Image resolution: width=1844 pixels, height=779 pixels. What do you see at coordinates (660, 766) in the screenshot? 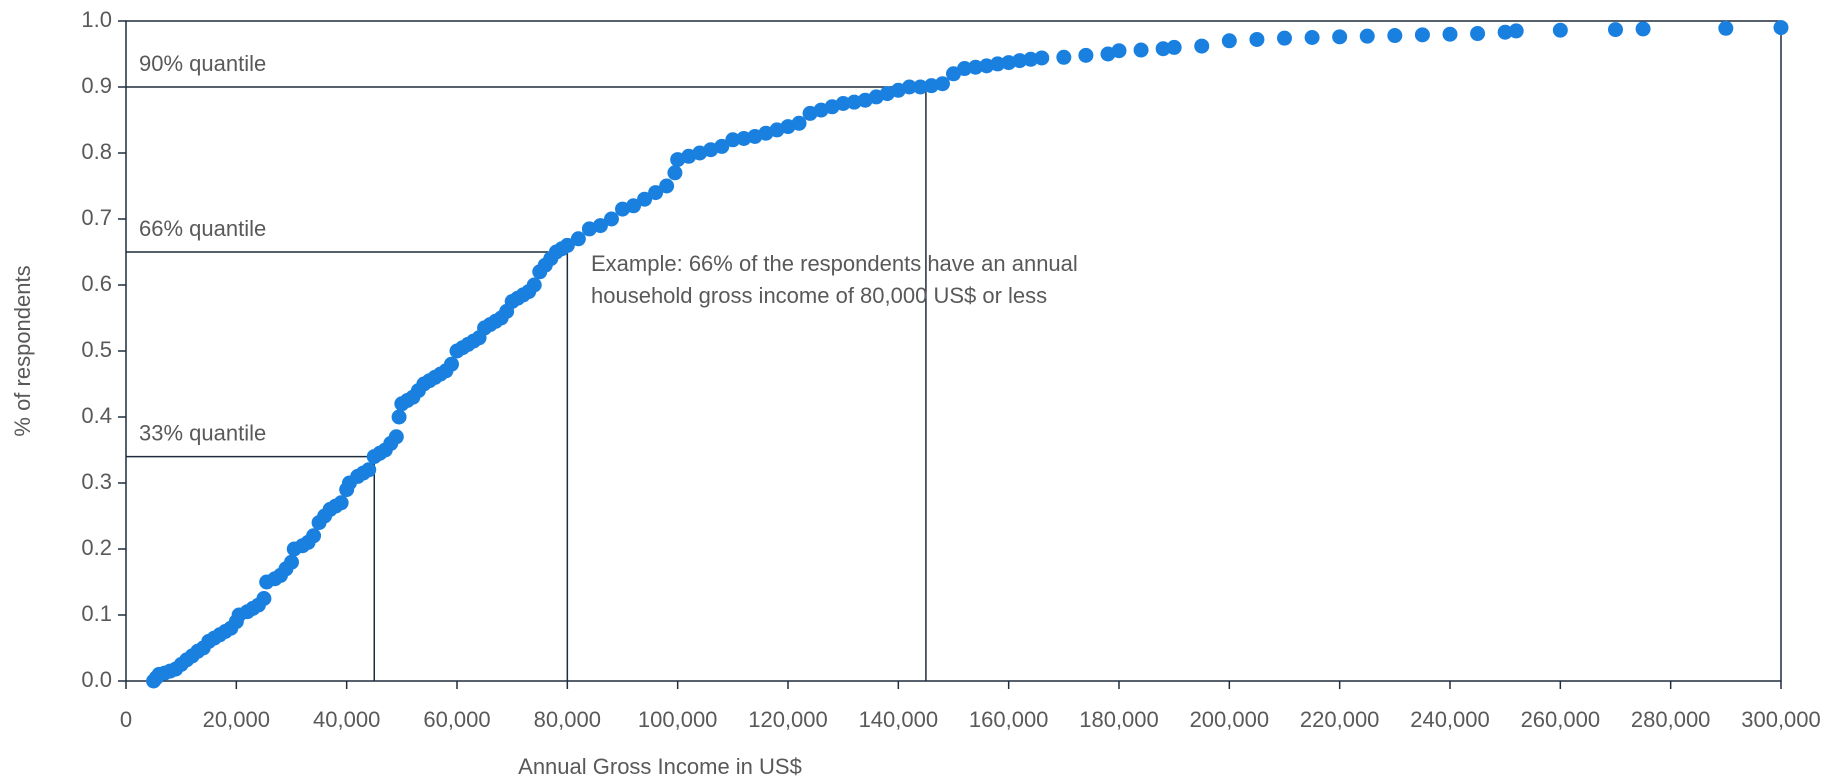
I see `x-axis-title: Annual Gross Income in US$` at bounding box center [660, 766].